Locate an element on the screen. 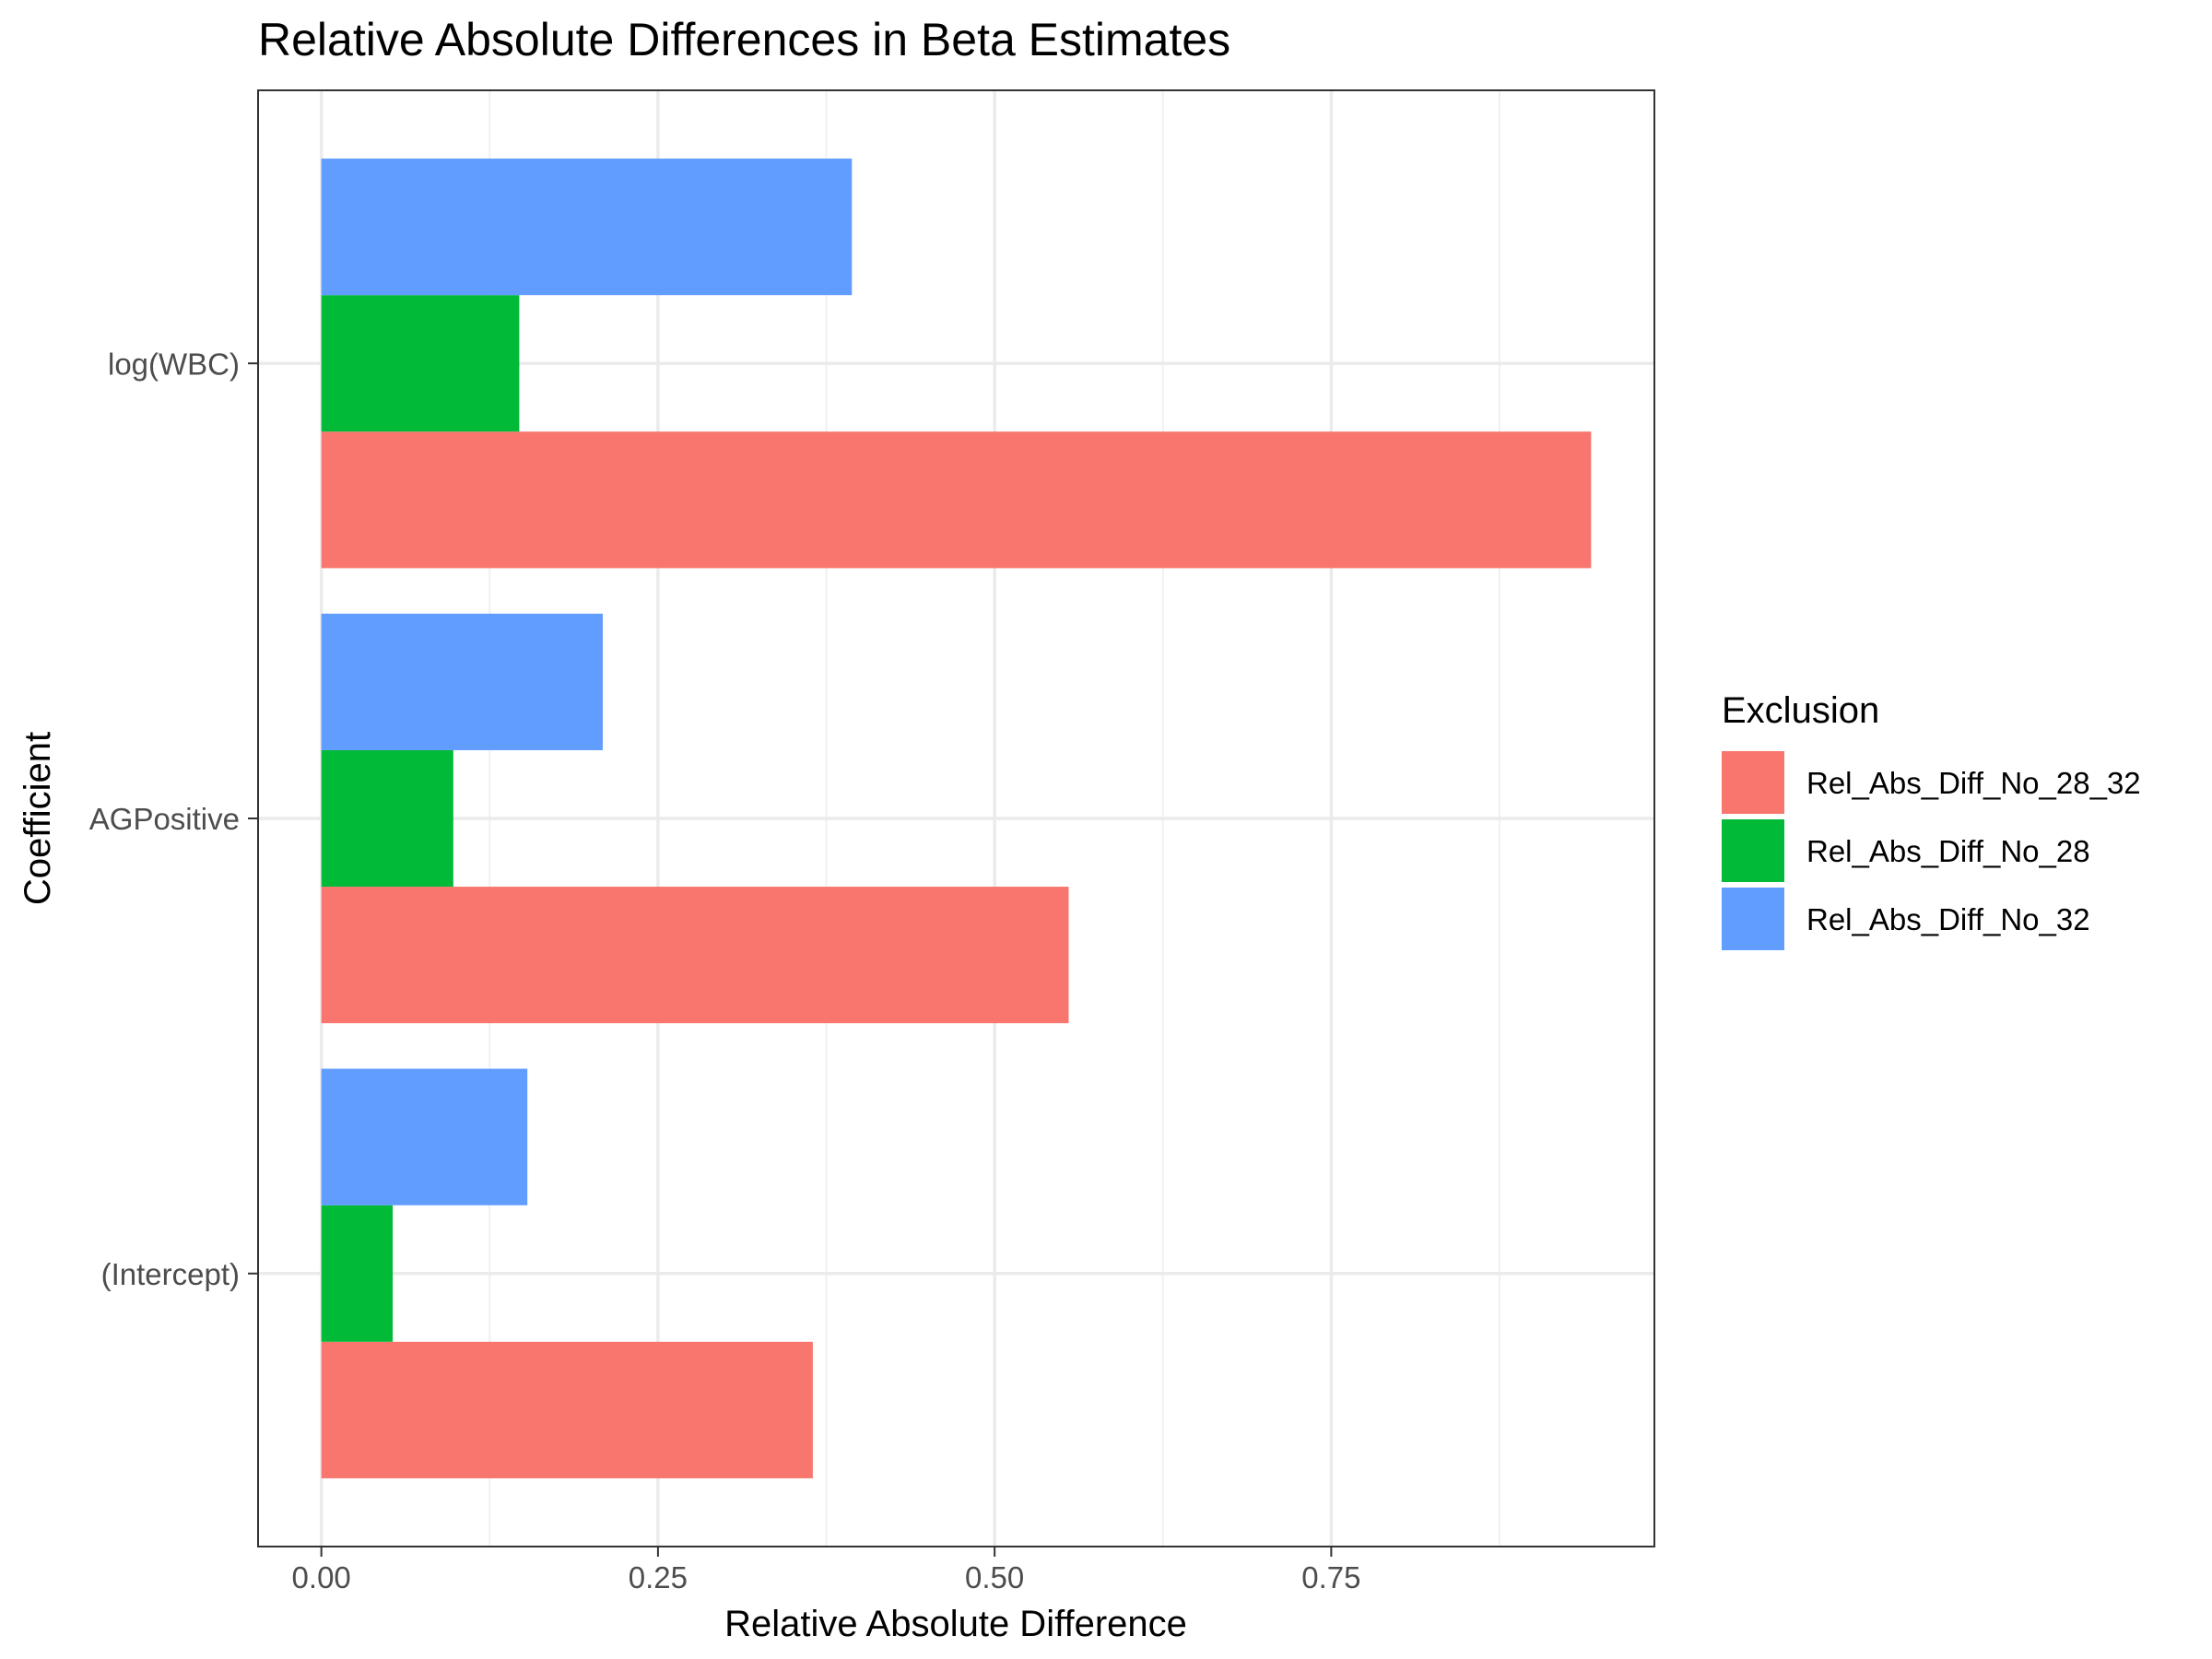  x-tick-label: 0.25 is located at coordinates (658, 1577).